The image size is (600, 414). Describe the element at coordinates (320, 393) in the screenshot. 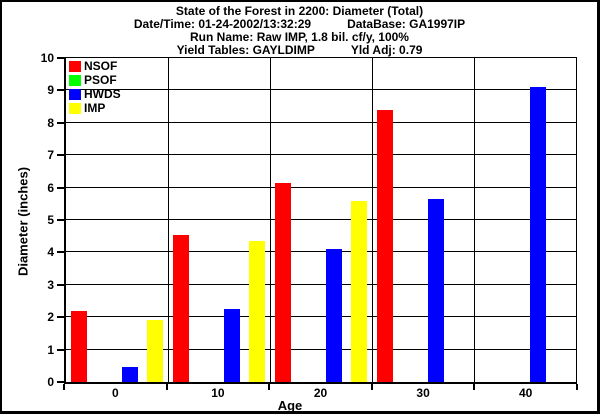

I see `x-tick-label-20: 20` at that location.